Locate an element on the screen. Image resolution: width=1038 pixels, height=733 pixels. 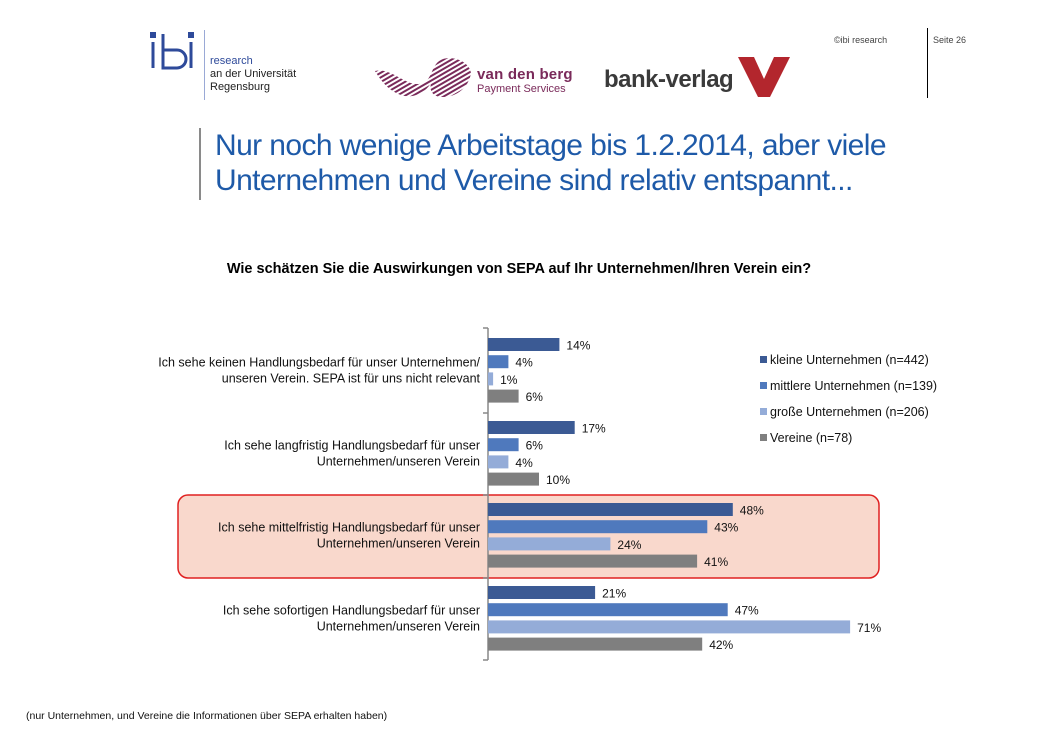
data-label: 48% is located at coordinates (752, 511).